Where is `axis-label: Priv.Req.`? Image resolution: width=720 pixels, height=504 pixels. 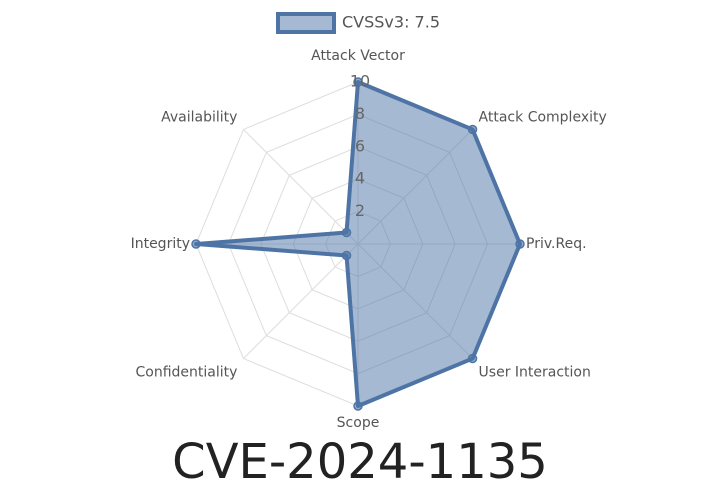 axis-label: Priv.Req. is located at coordinates (556, 244).